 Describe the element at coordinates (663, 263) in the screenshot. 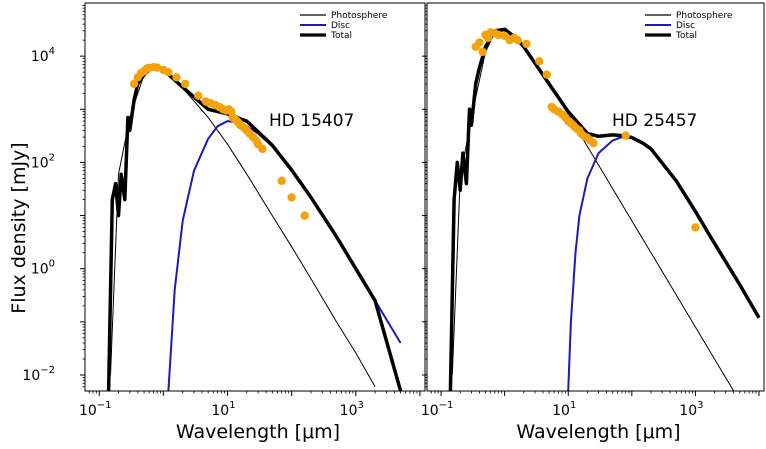

I see `series-disc-line` at that location.